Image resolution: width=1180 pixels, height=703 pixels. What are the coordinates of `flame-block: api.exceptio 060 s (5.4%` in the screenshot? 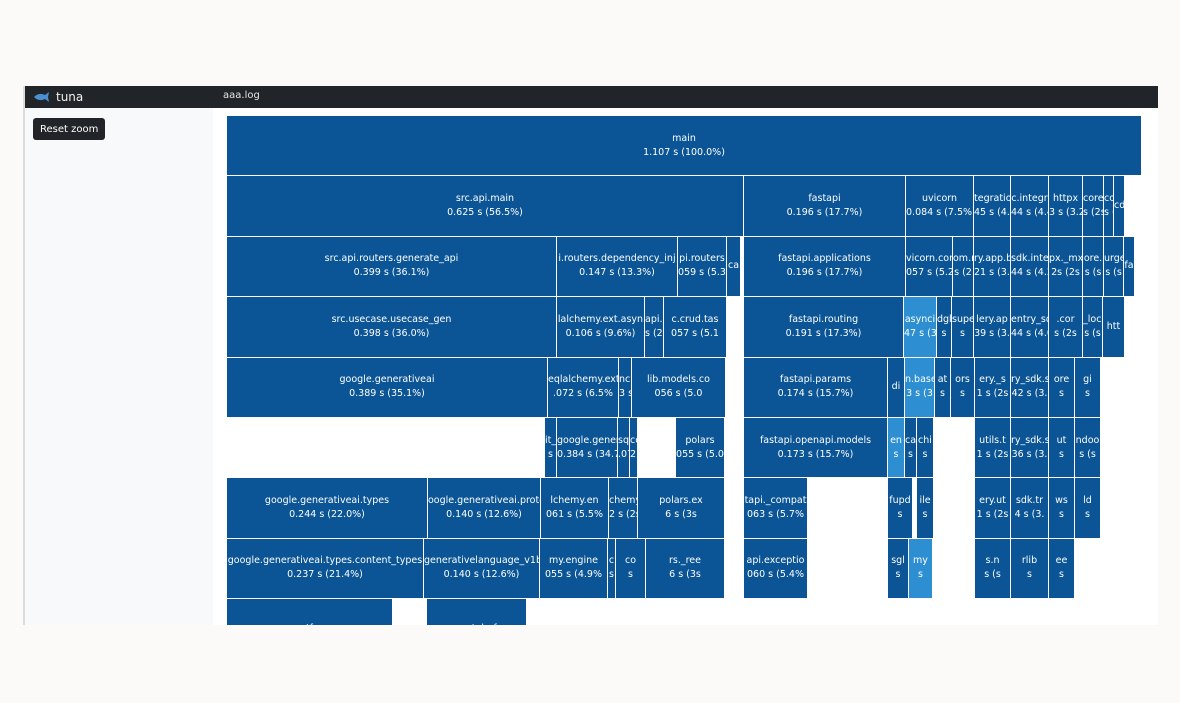 It's located at (776, 569).